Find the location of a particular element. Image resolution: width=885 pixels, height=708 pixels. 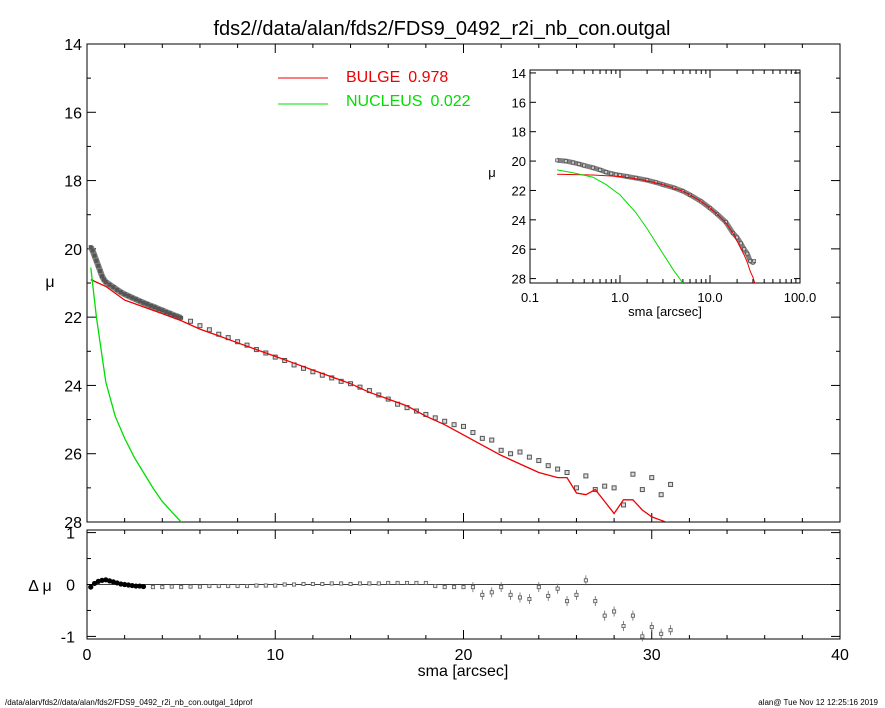

residual-x-tick-label: 0 is located at coordinates (87, 655).